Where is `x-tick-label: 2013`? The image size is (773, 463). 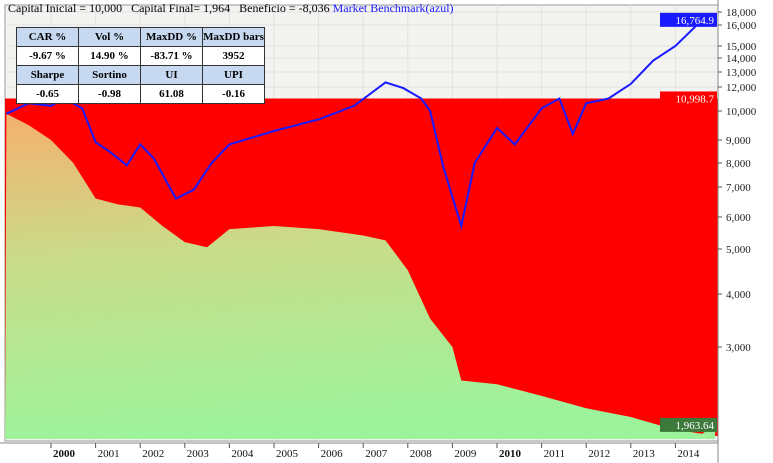
x-tick-label: 2013 is located at coordinates (644, 454).